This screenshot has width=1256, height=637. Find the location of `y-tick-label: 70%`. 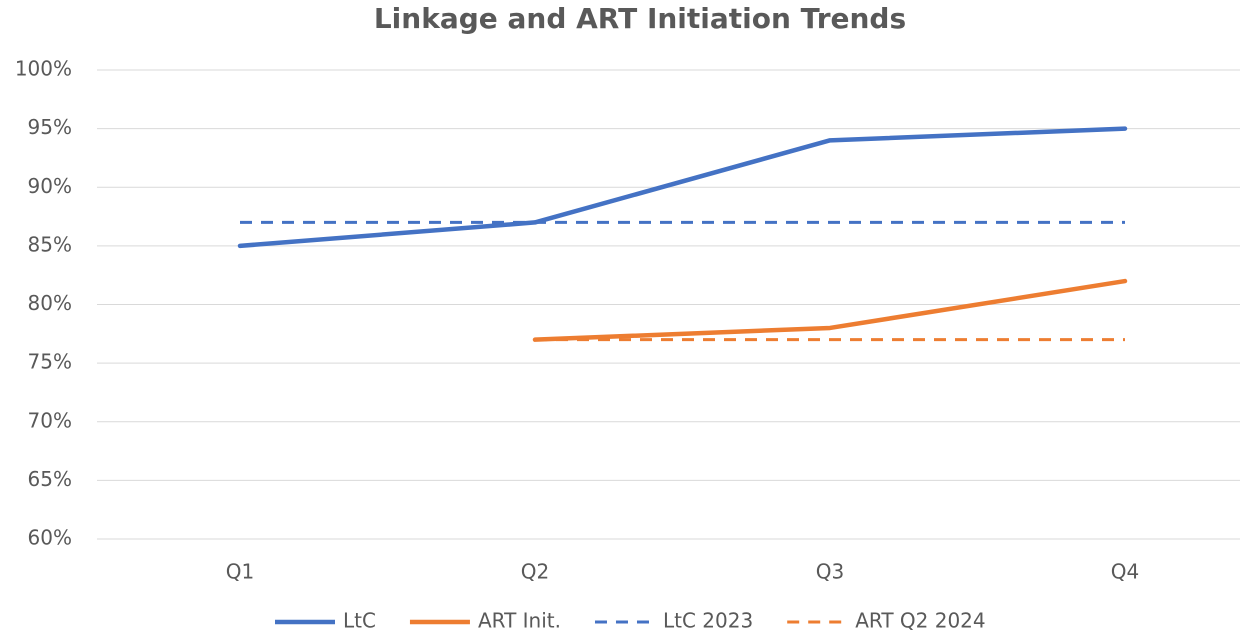

y-tick-label: 70% is located at coordinates (50, 420).